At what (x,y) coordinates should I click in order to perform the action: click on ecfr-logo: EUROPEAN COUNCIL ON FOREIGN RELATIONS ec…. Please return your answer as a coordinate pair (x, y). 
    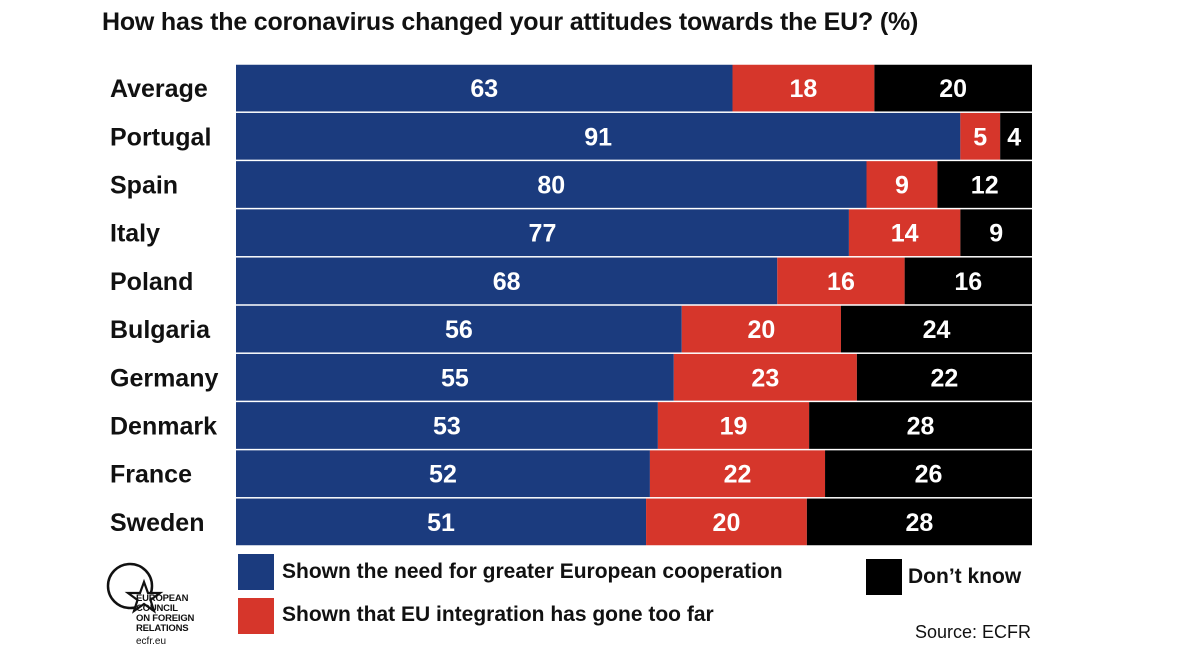
    Looking at the image, I should click on (160, 605).